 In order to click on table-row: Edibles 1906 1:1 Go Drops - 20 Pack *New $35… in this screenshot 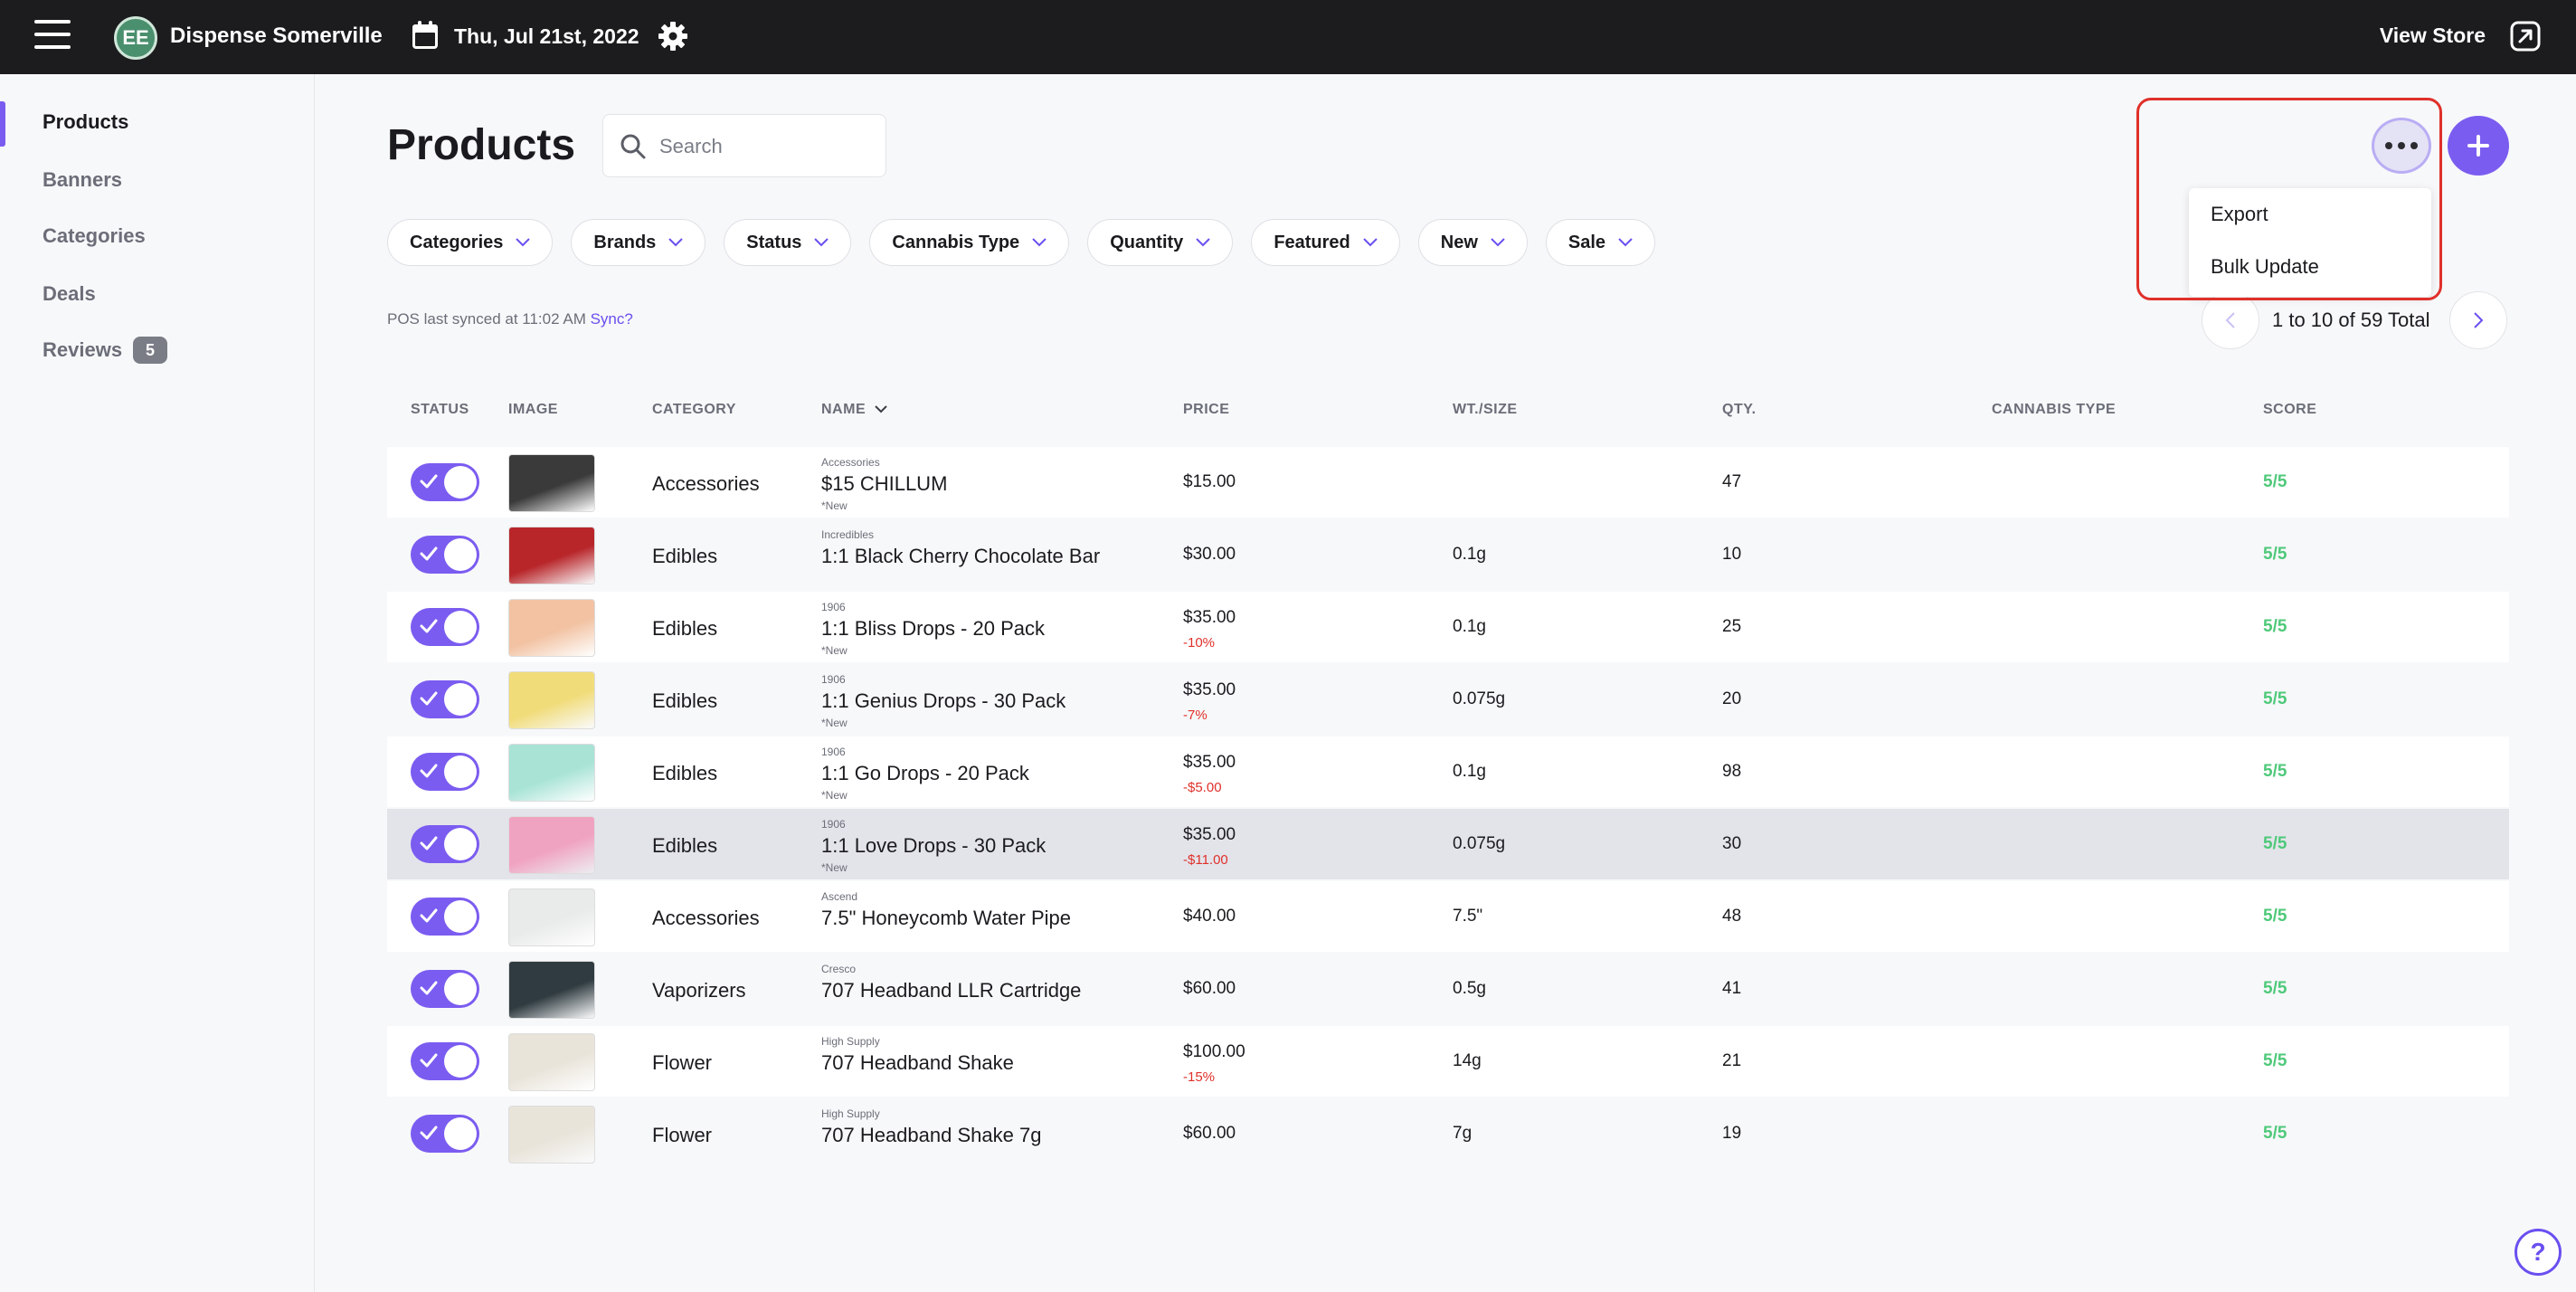, I will do `click(1448, 772)`.